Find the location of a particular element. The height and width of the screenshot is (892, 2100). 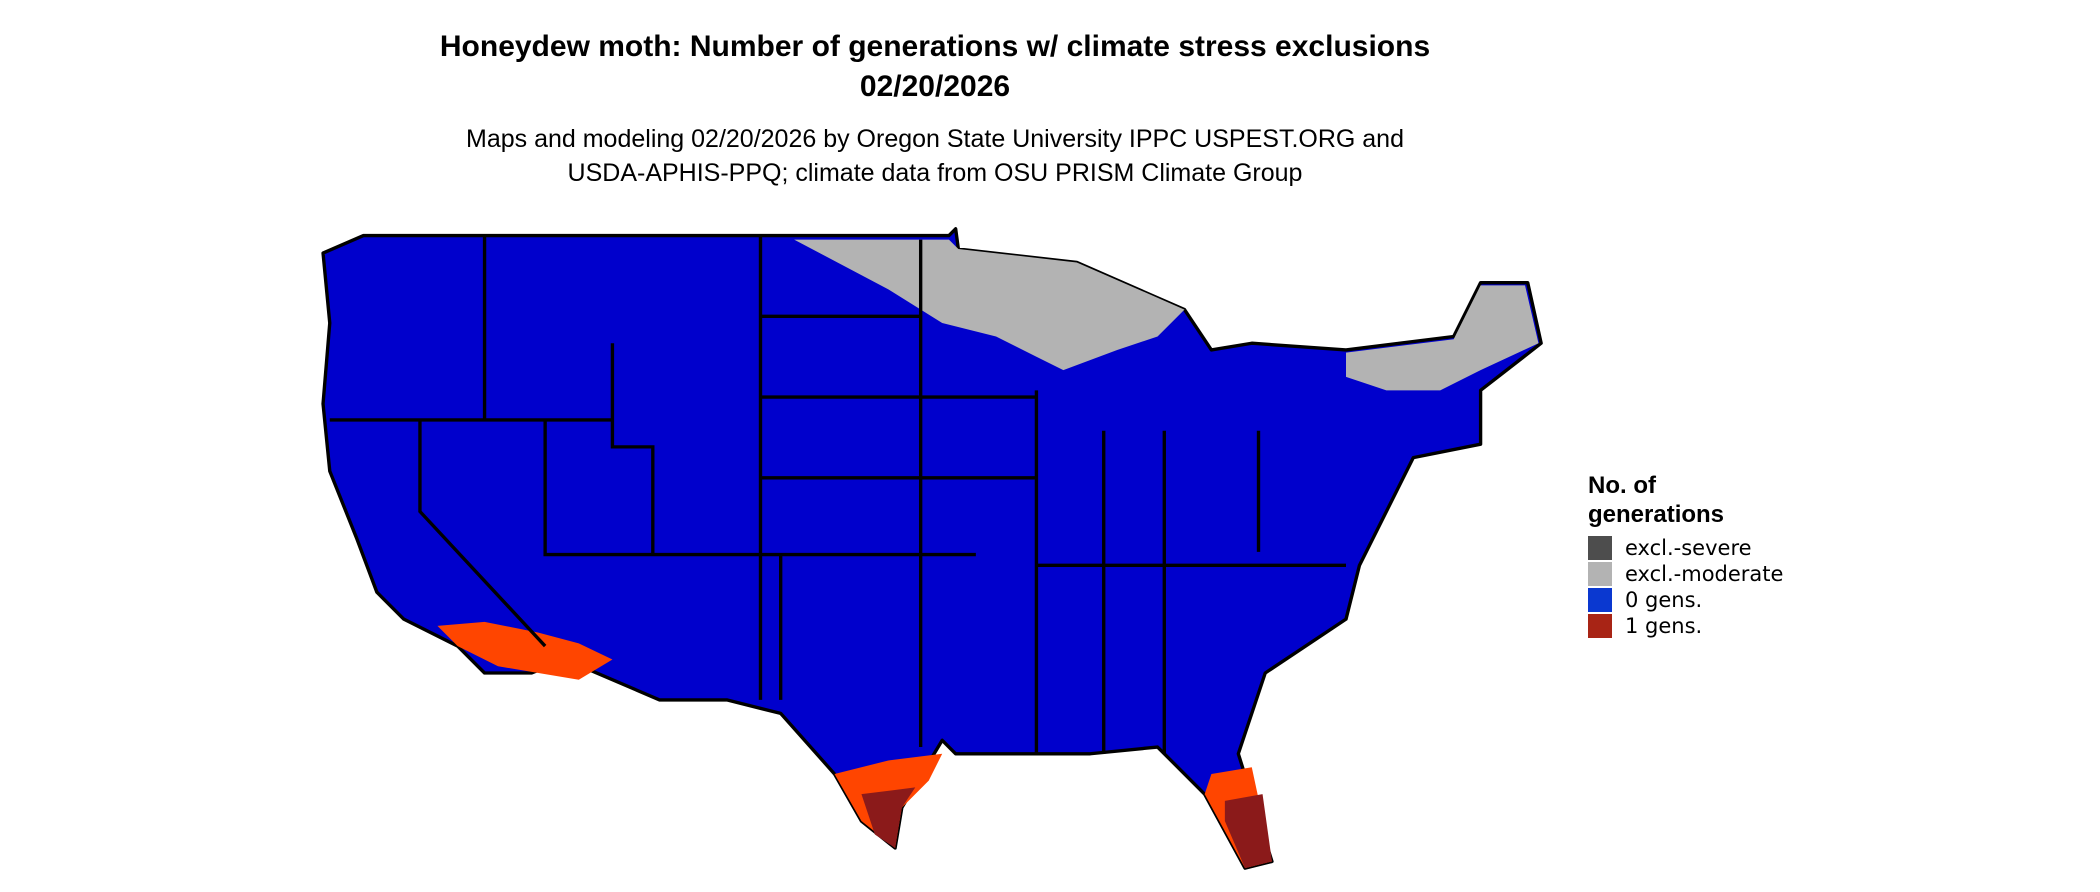

legend-title: generations is located at coordinates (1656, 514).